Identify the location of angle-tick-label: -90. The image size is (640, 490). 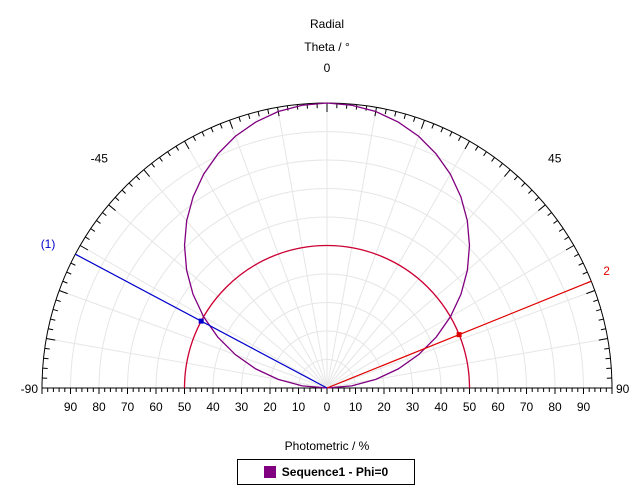
(30, 389).